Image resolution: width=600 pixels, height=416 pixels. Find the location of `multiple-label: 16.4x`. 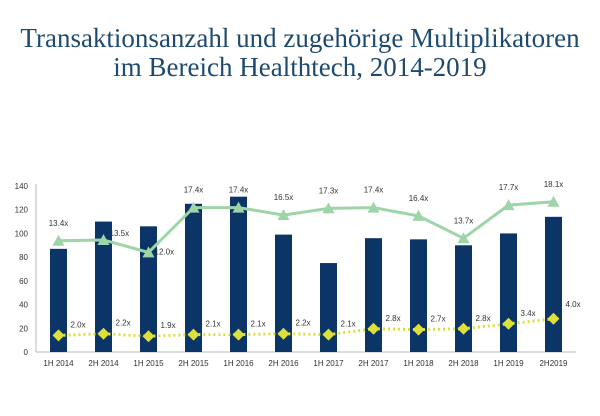

multiple-label: 16.4x is located at coordinates (419, 198).